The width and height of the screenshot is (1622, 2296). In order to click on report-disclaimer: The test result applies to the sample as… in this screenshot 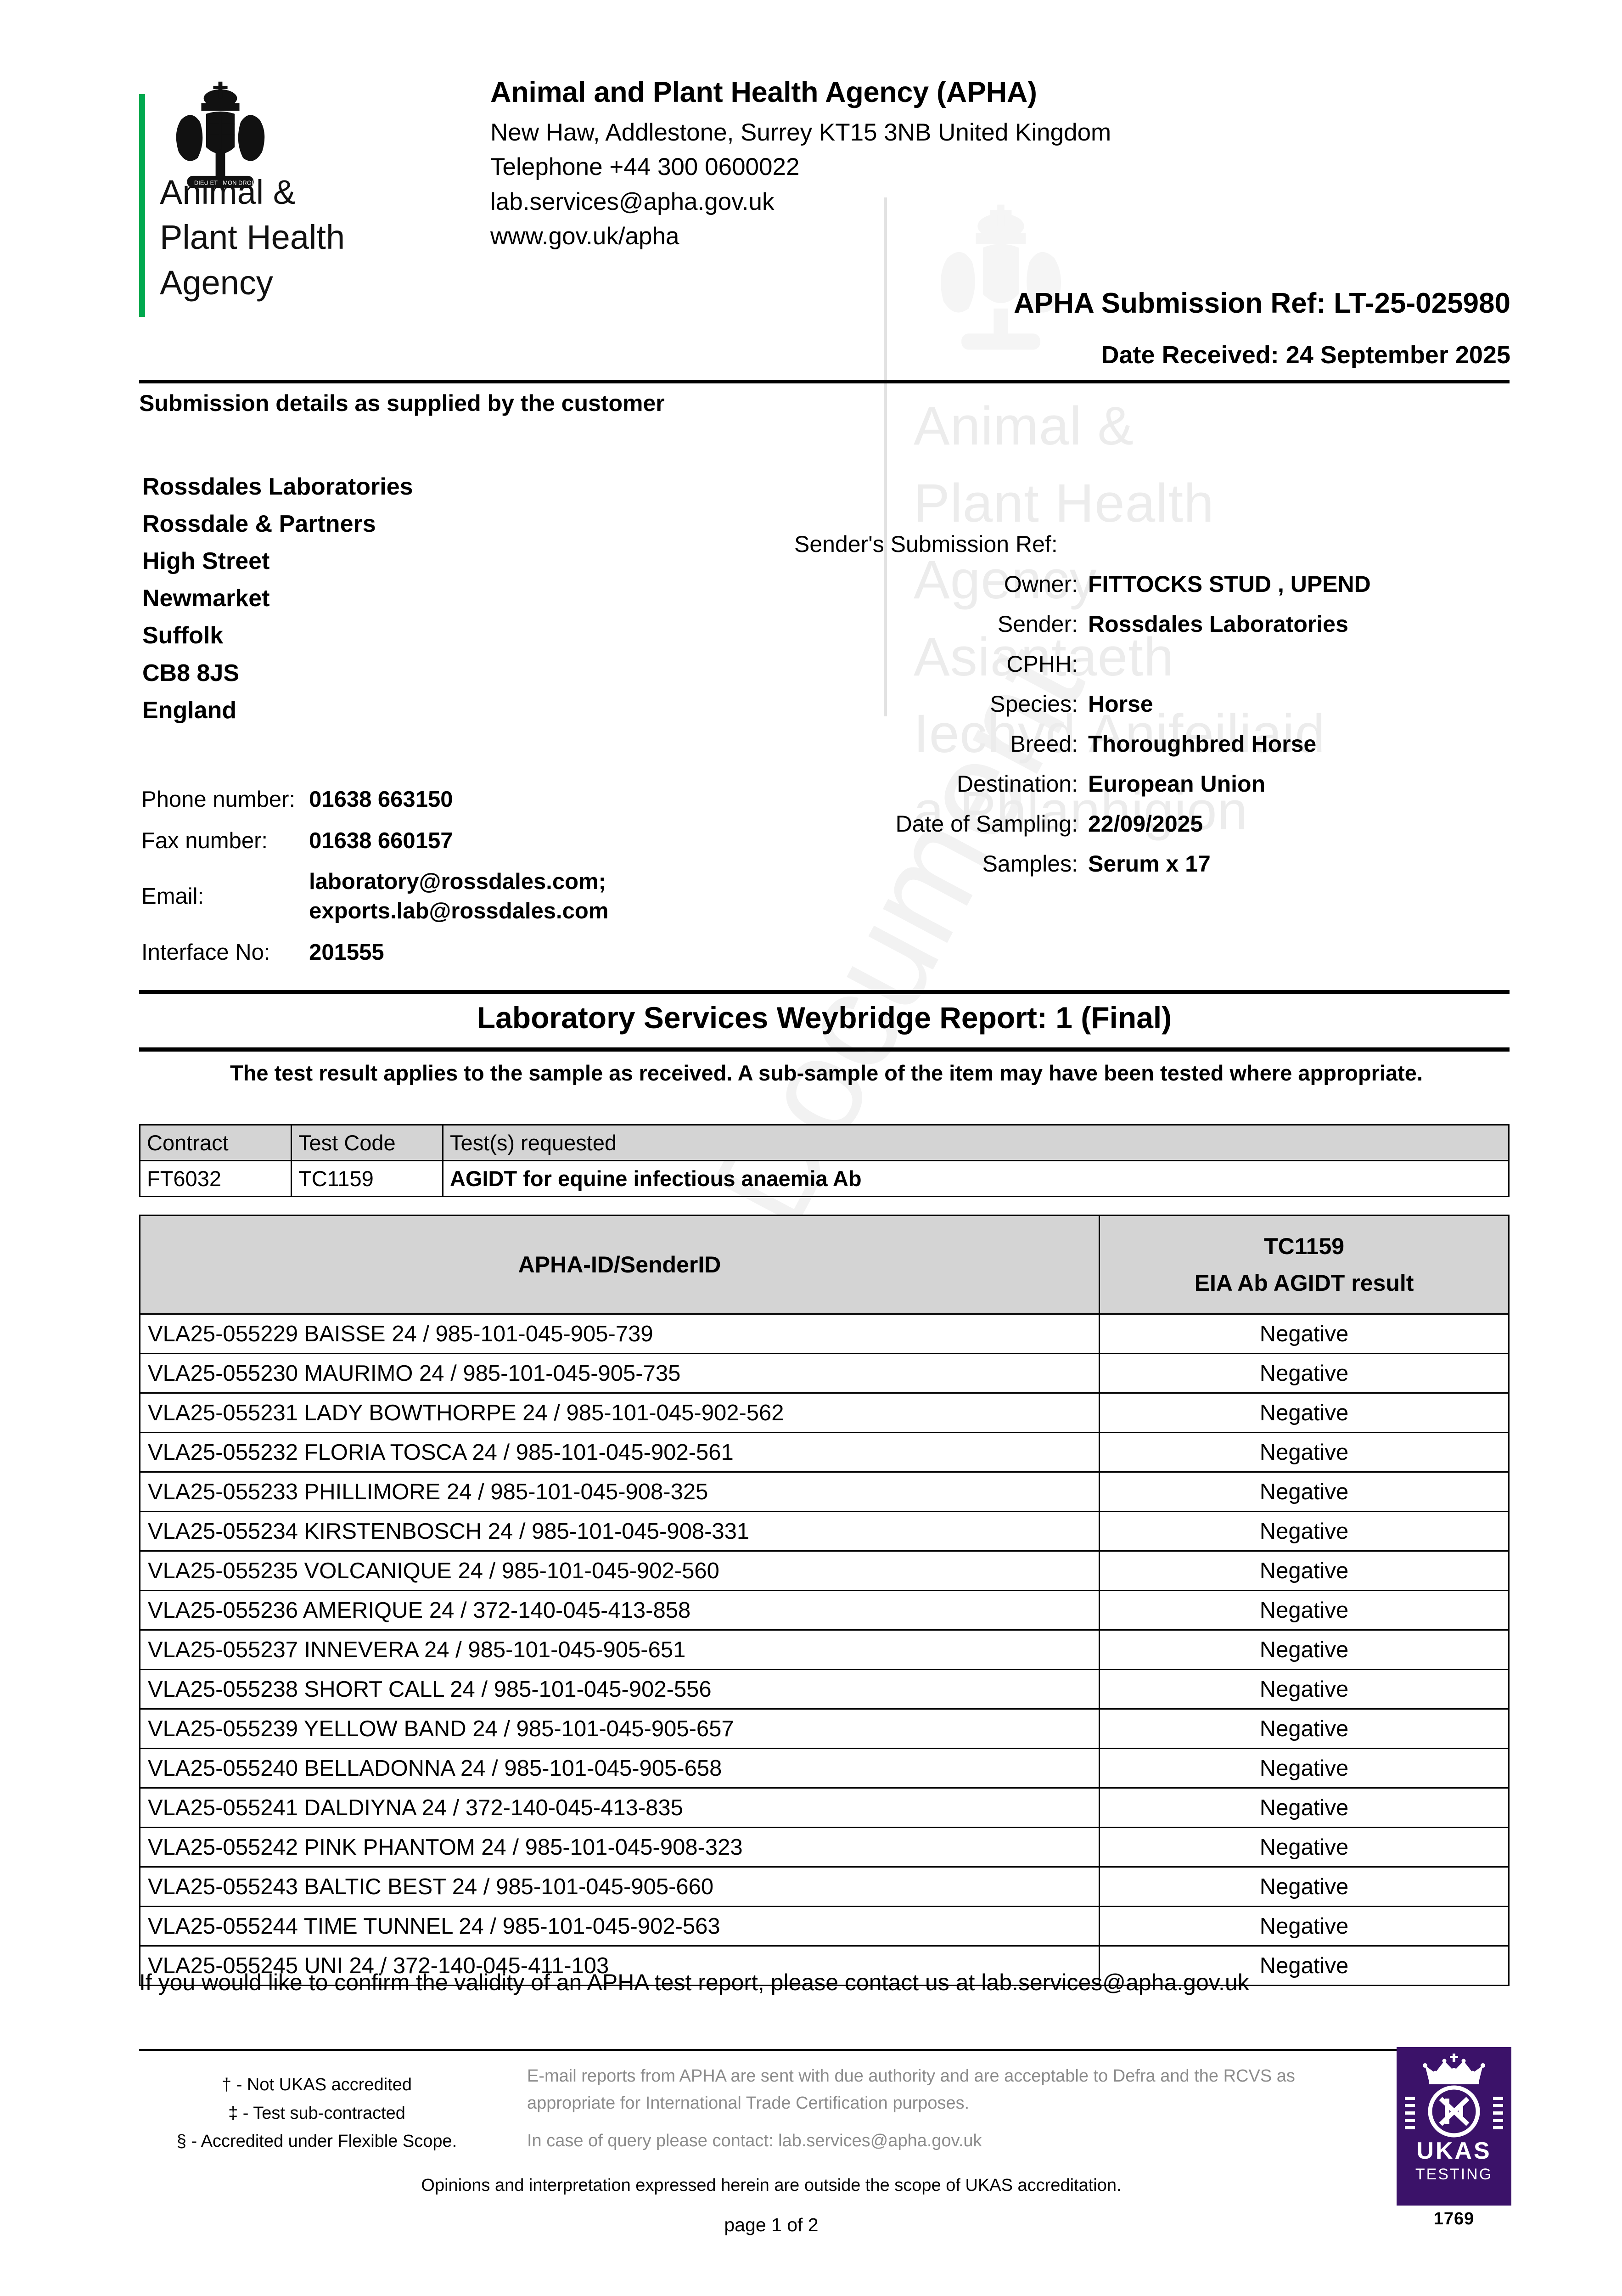, I will do `click(827, 1073)`.